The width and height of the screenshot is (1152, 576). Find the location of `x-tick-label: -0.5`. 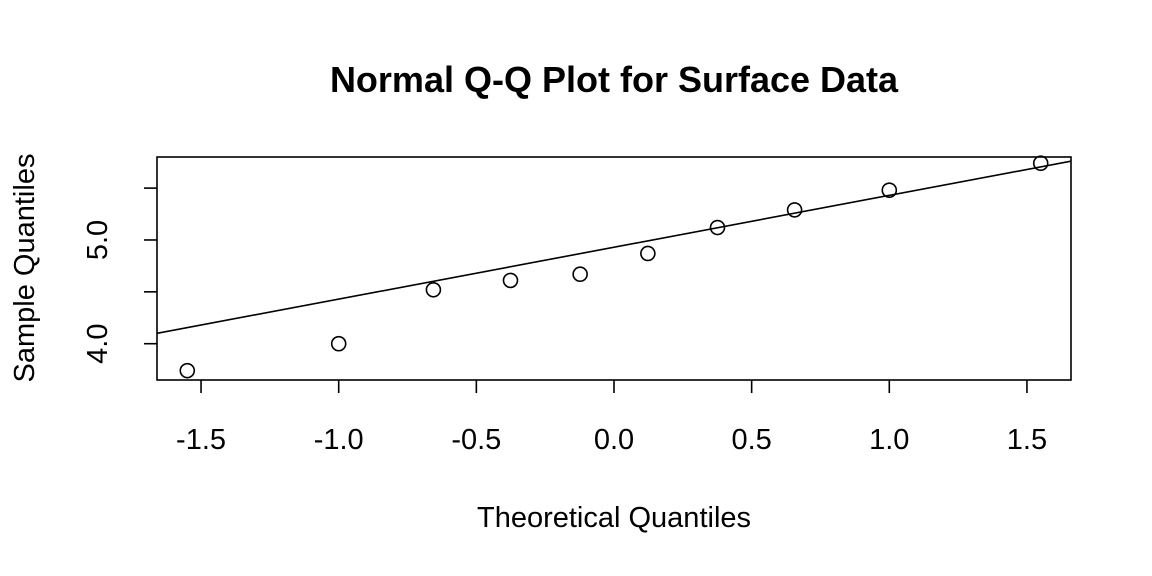

x-tick-label: -0.5 is located at coordinates (476, 440).